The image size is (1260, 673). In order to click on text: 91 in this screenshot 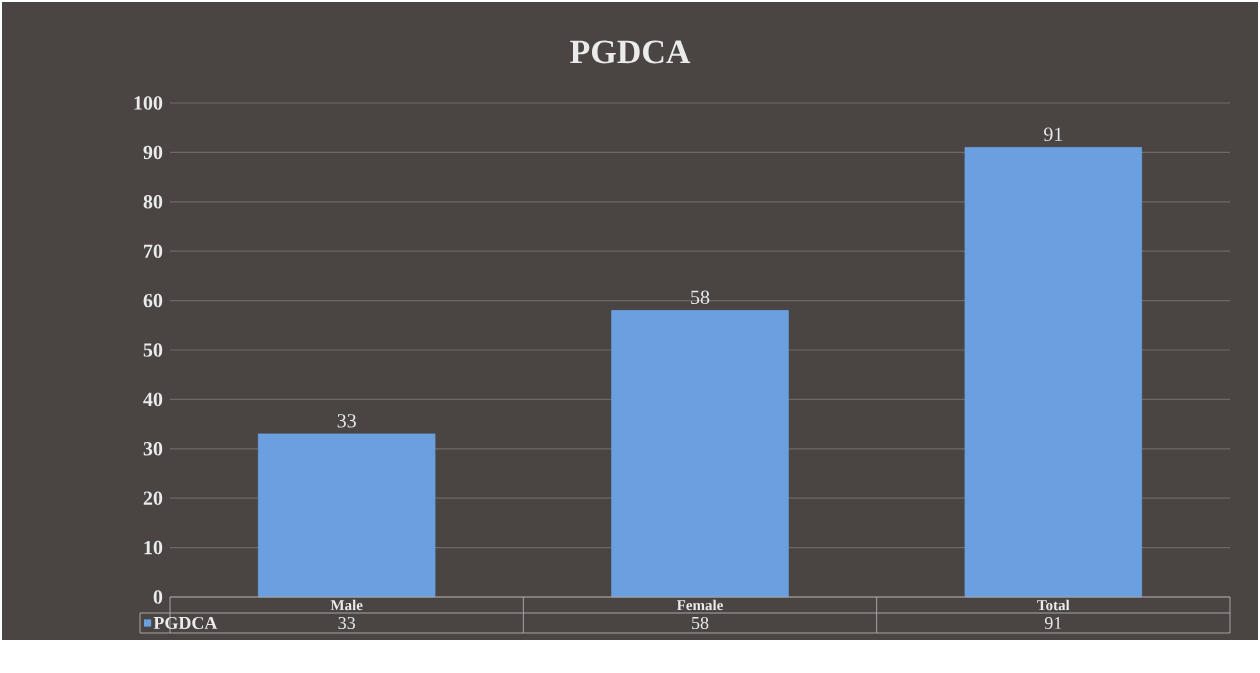, I will do `click(1053, 623)`.